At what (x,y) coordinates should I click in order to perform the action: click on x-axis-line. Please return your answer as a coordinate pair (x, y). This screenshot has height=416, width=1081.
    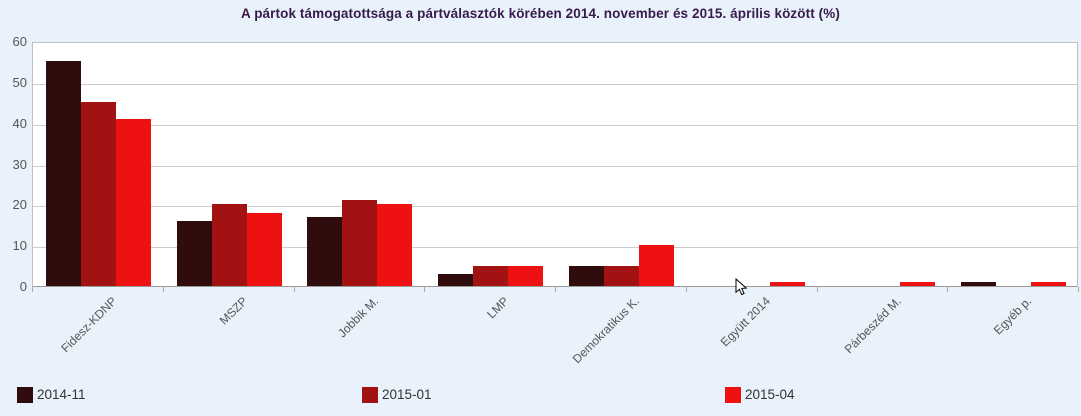
    Looking at the image, I should click on (555, 286).